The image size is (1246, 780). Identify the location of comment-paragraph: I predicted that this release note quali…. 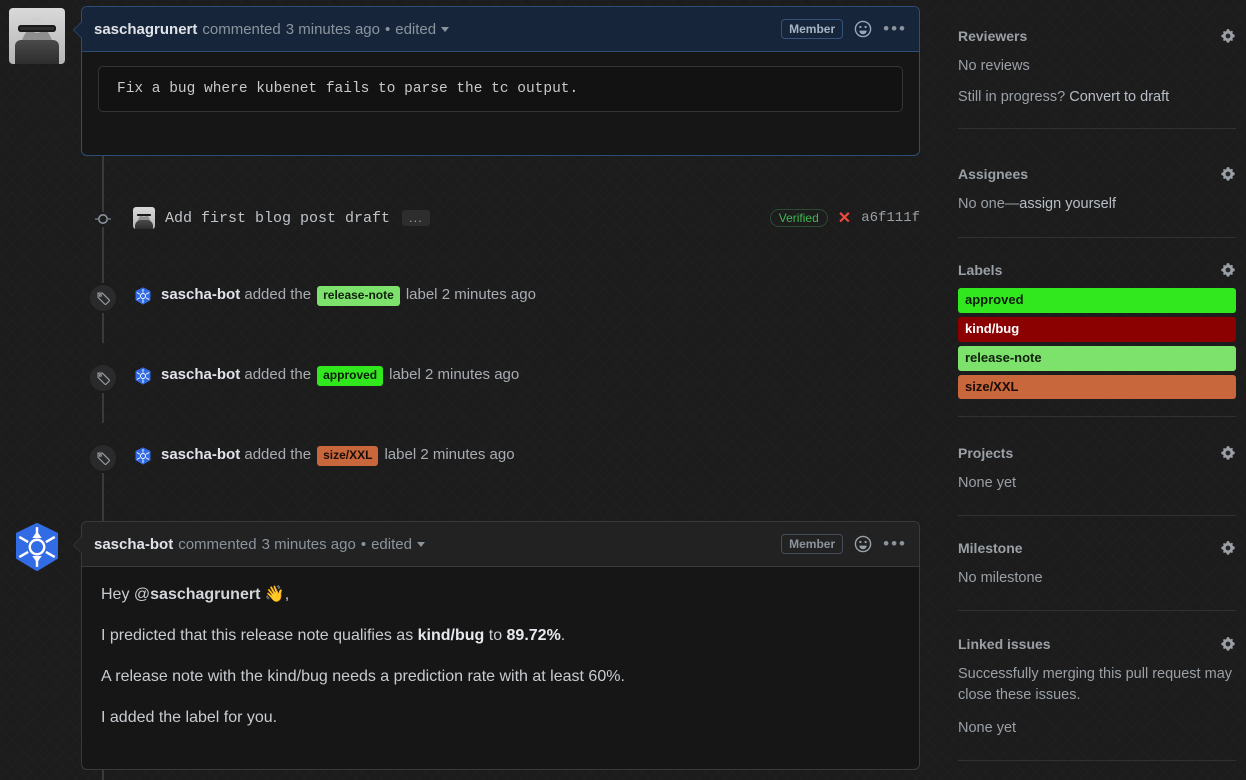
(500, 636).